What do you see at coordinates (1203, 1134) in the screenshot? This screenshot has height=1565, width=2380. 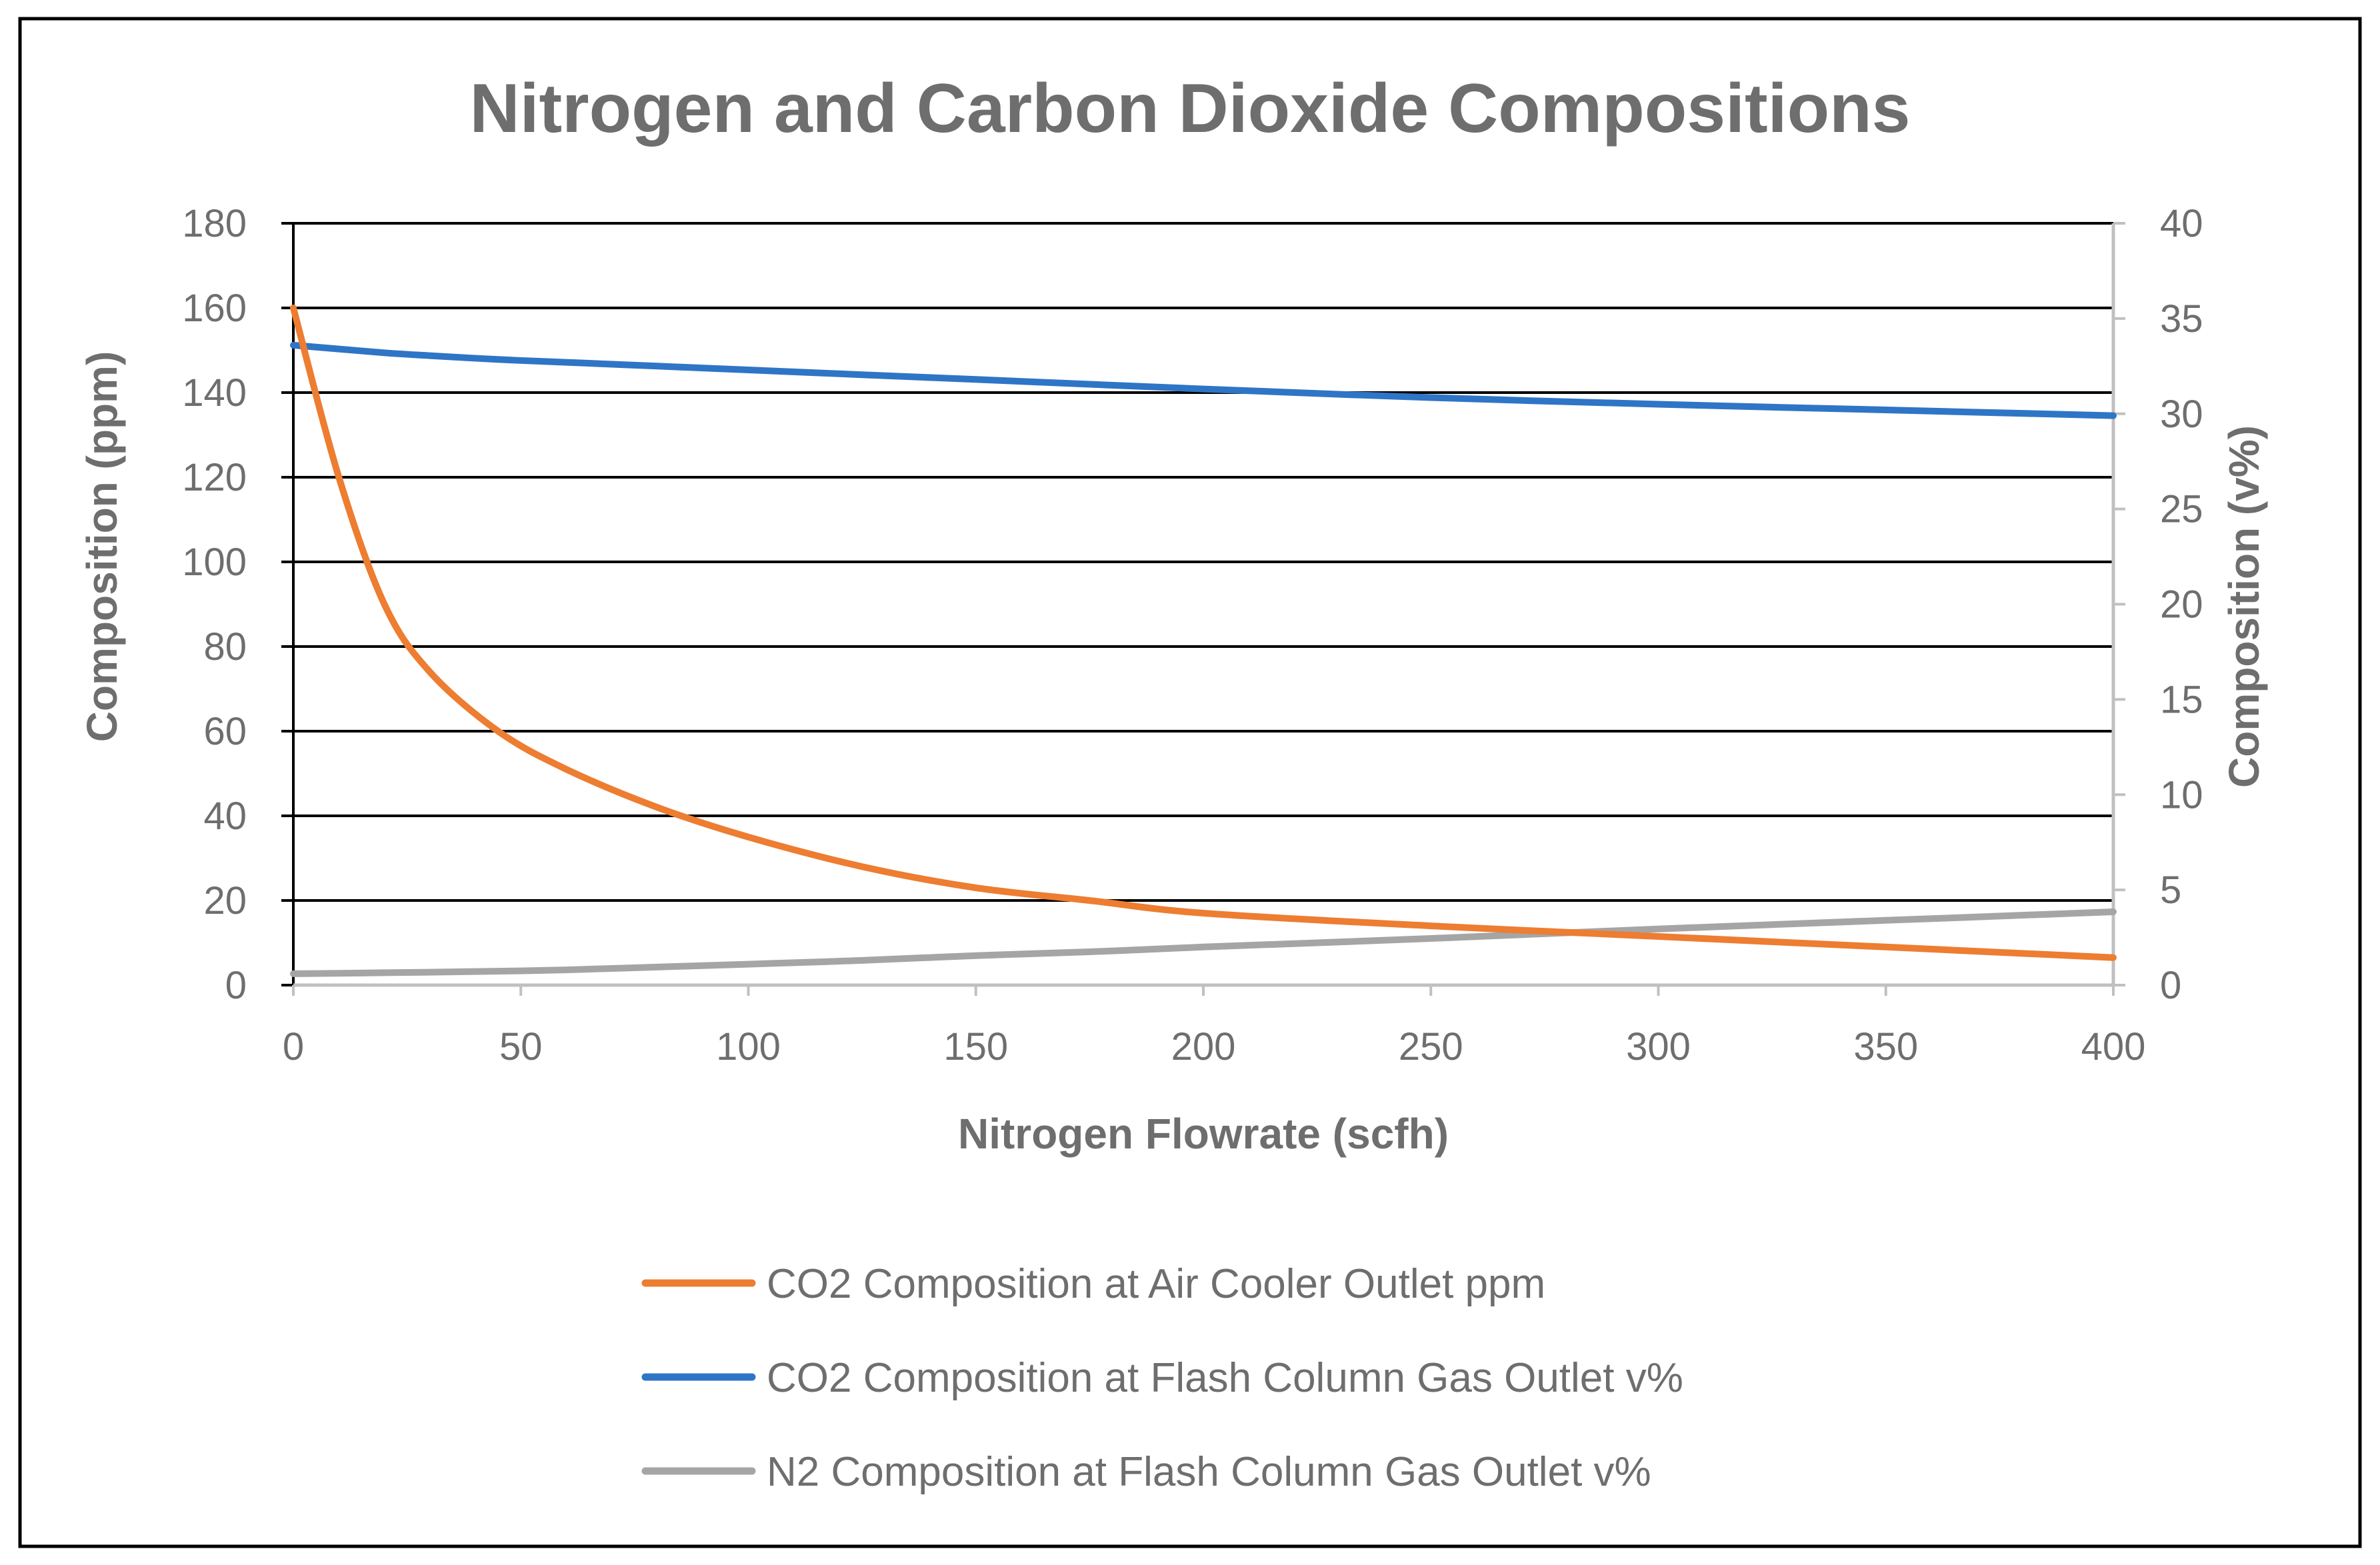 I see `x-axis-label: Nitrogen Flowrate (scfh)` at bounding box center [1203, 1134].